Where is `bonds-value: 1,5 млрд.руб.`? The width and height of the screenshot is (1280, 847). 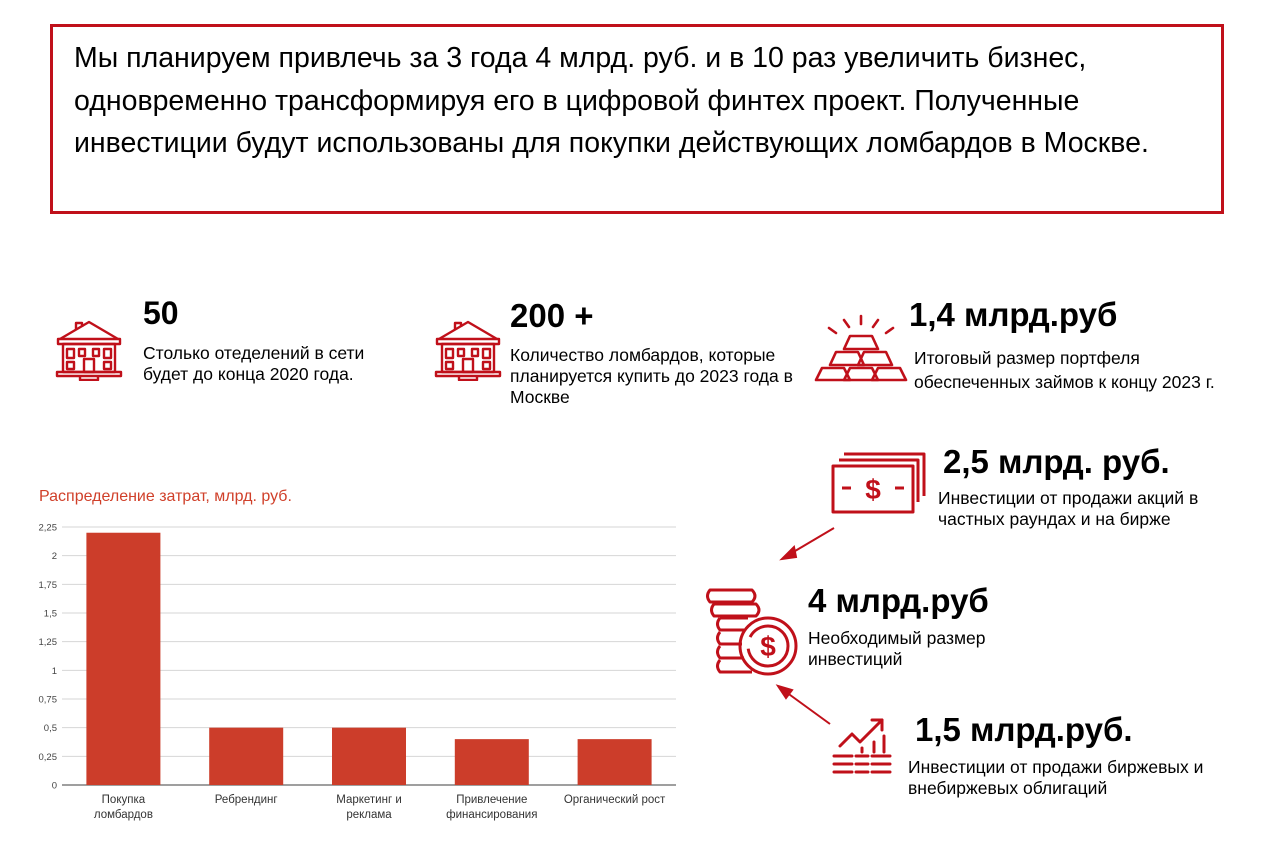
bonds-value: 1,5 млрд.руб. is located at coordinates (1024, 729).